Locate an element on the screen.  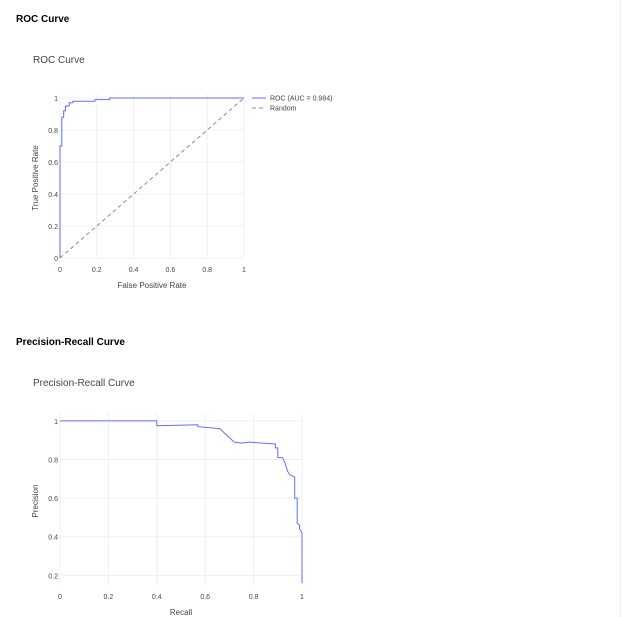
roc-x-tick-label: 0.6 is located at coordinates (171, 270).